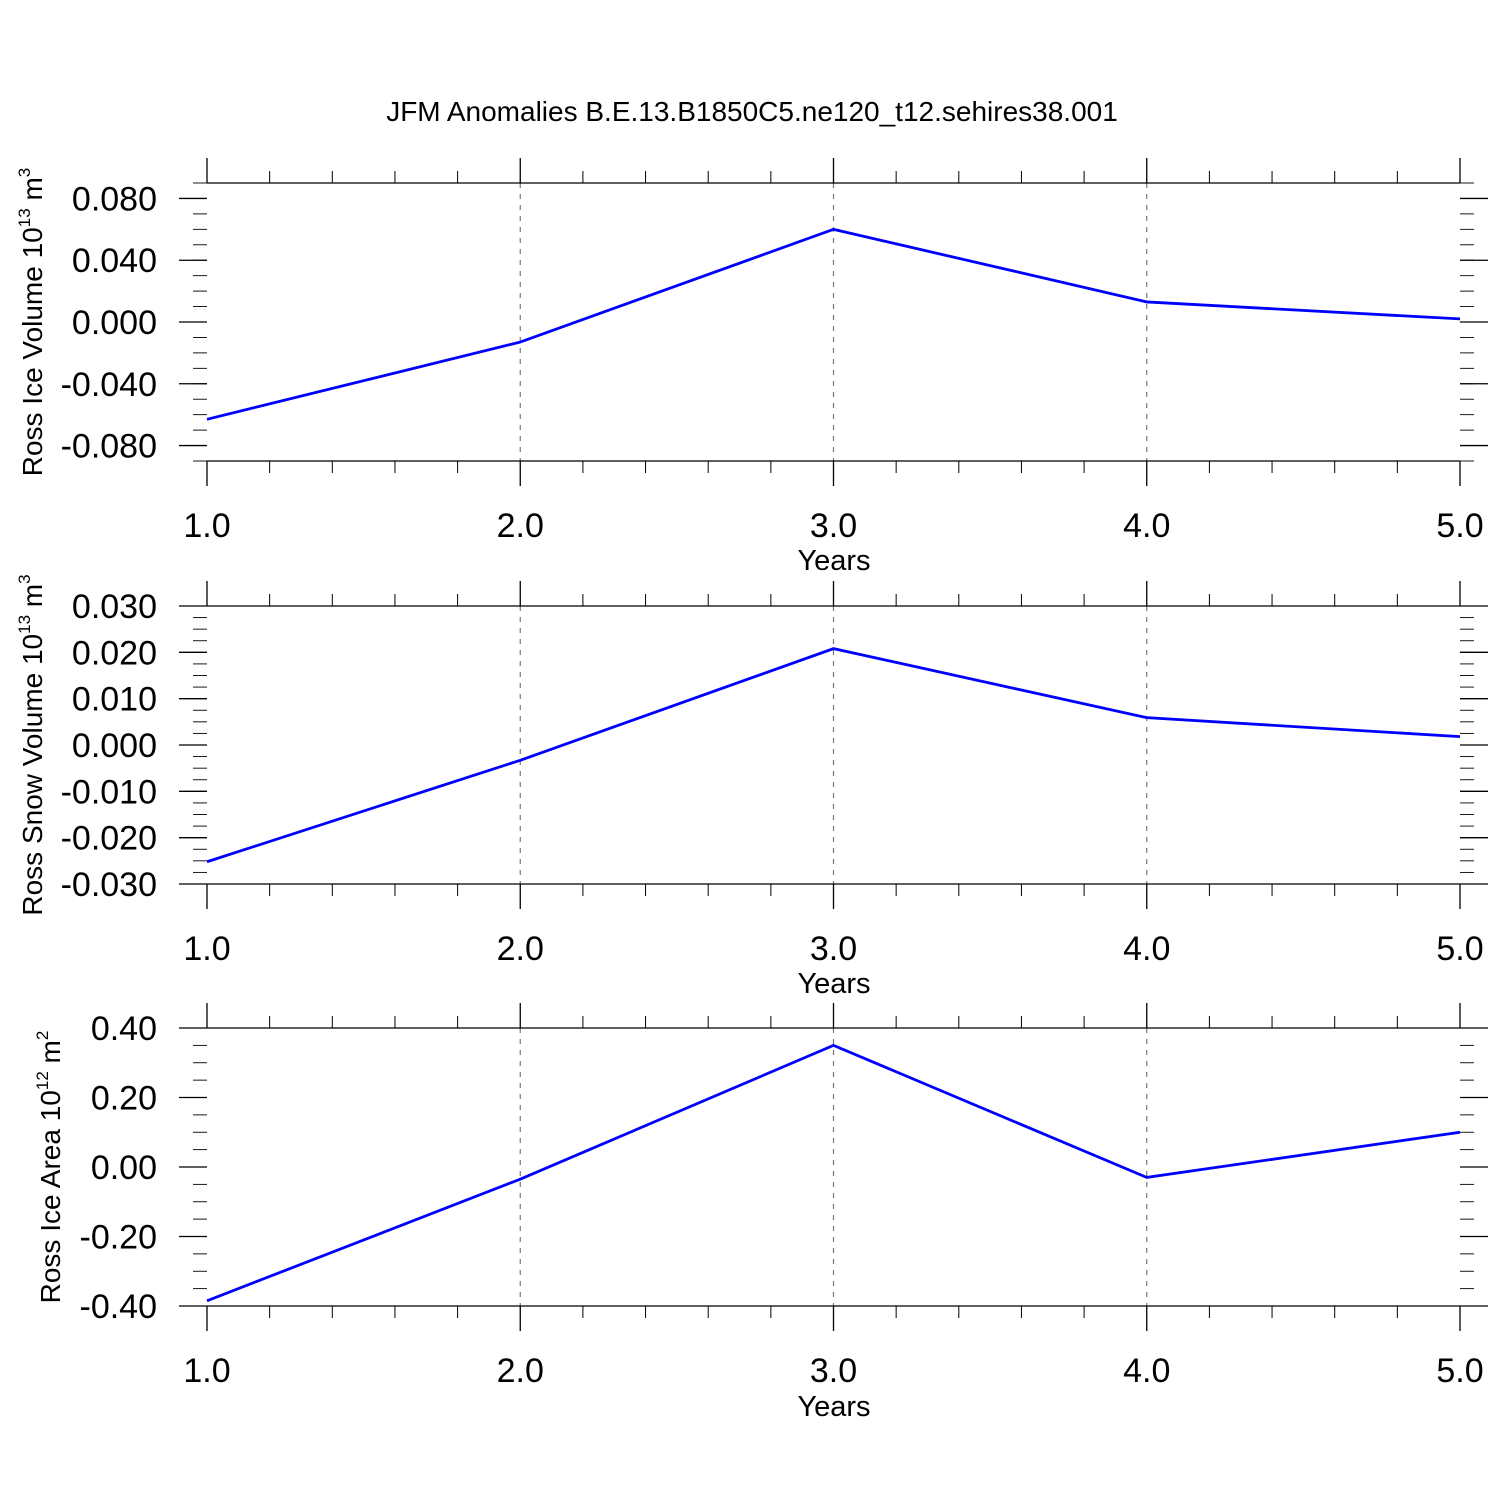 The height and width of the screenshot is (1500, 1500). Describe the element at coordinates (124, 1099) in the screenshot. I see `y-tick-label: 0.20` at that location.